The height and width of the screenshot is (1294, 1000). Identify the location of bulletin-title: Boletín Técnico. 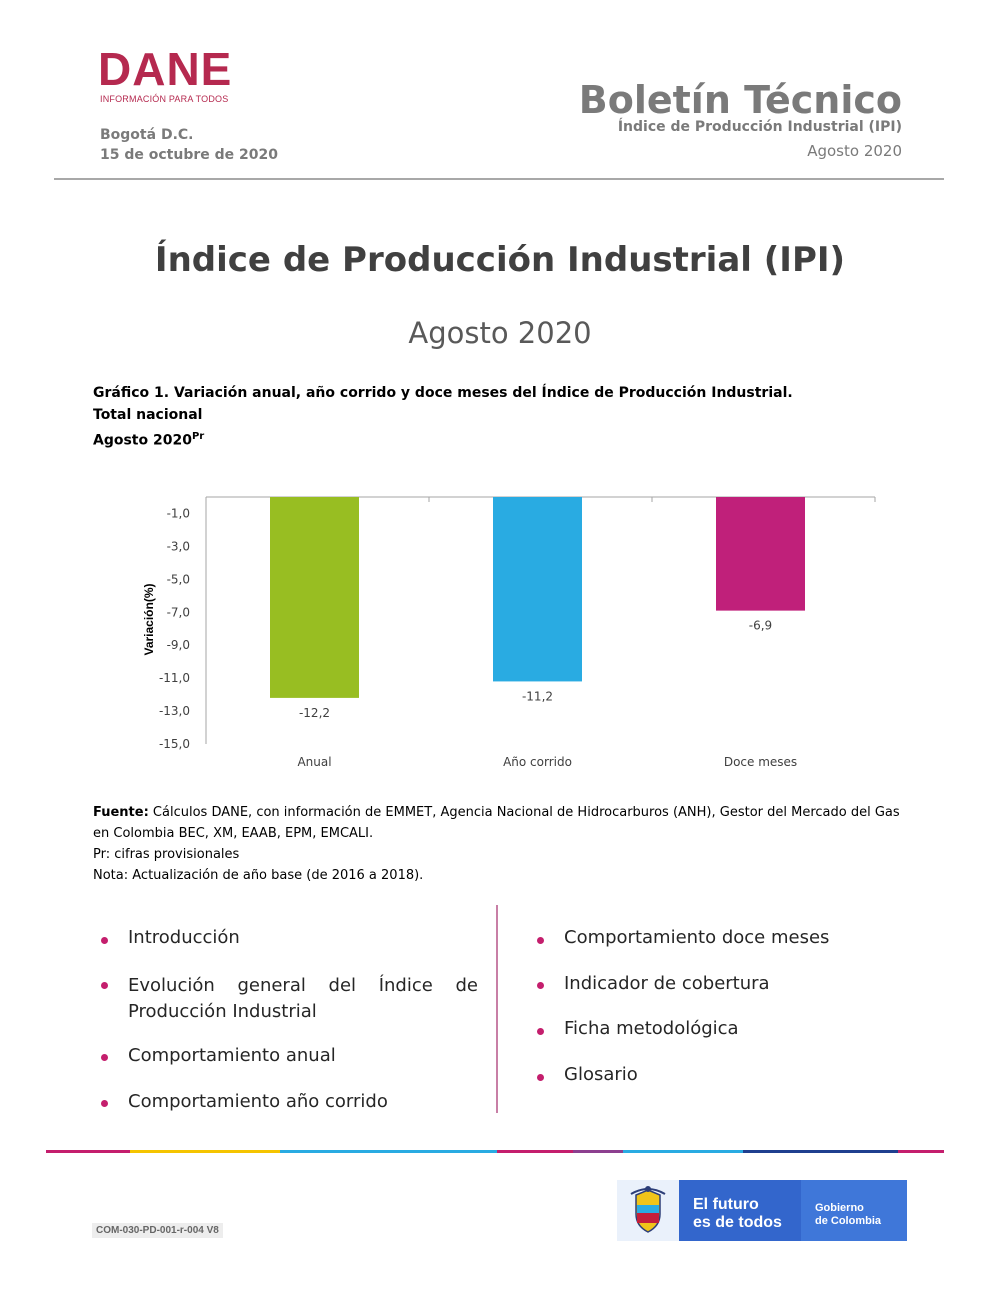
(740, 100).